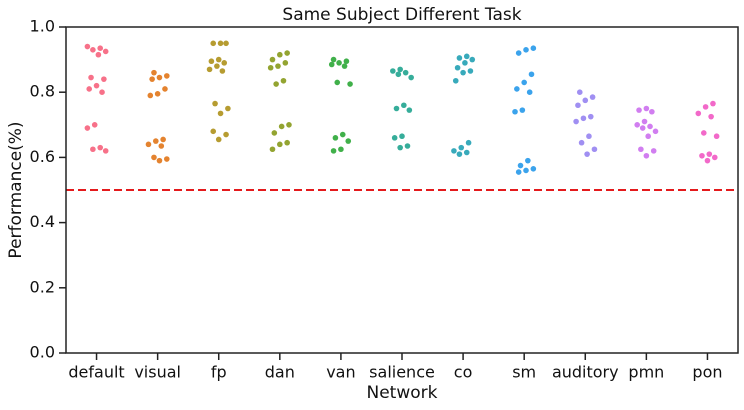  Describe the element at coordinates (402, 393) in the screenshot. I see `x-axis-label: Network` at that location.